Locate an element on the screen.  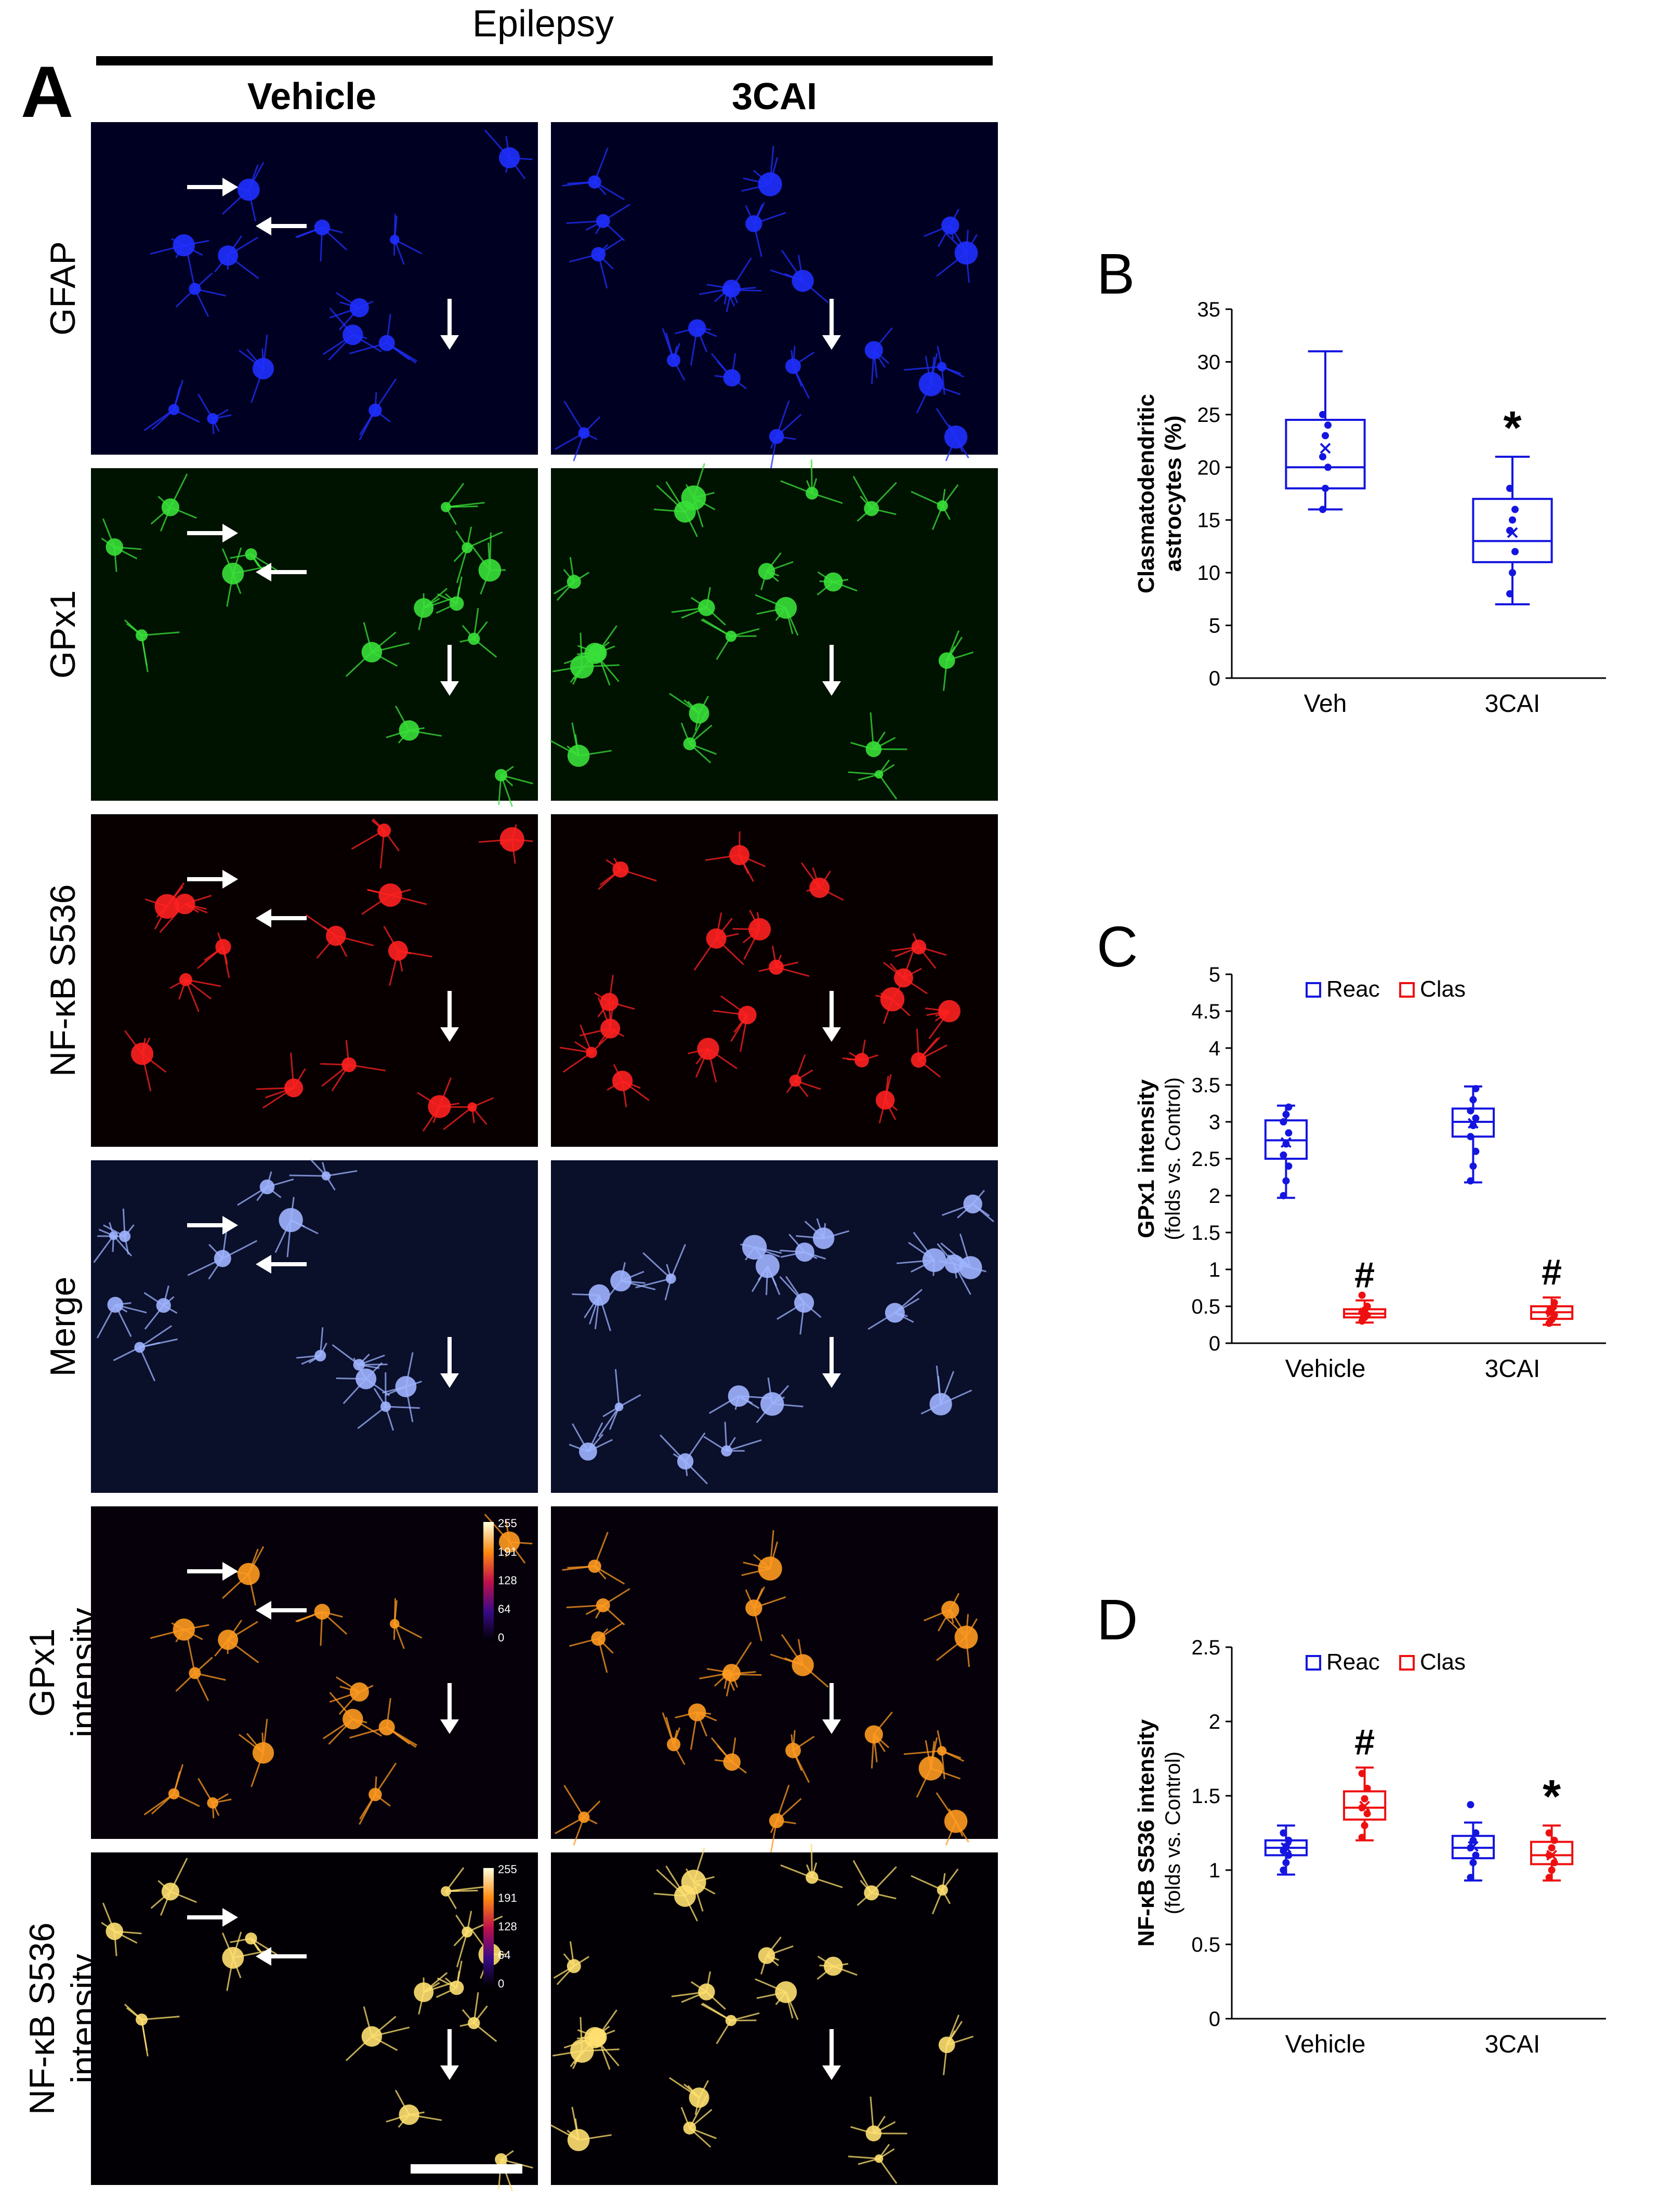
y-tick-label: 20 is located at coordinates (1209, 467).